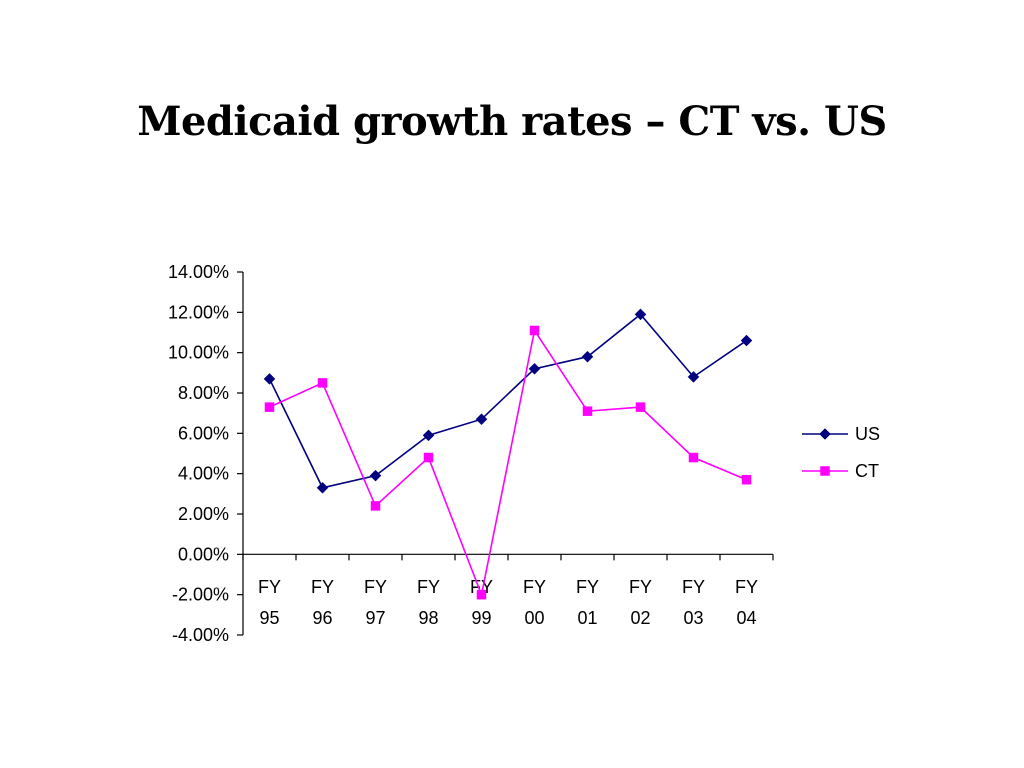 The height and width of the screenshot is (768, 1024). What do you see at coordinates (203, 393) in the screenshot?
I see `y-tick-label: 8.00%` at bounding box center [203, 393].